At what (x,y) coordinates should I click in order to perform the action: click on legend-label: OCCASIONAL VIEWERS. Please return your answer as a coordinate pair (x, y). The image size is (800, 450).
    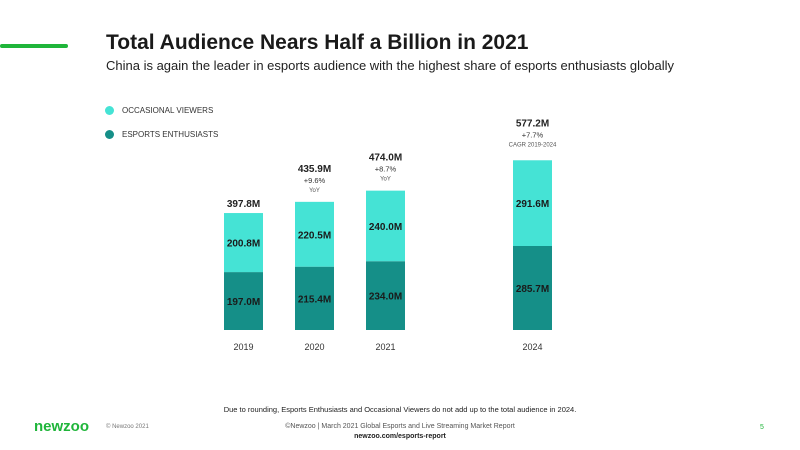
    Looking at the image, I should click on (168, 110).